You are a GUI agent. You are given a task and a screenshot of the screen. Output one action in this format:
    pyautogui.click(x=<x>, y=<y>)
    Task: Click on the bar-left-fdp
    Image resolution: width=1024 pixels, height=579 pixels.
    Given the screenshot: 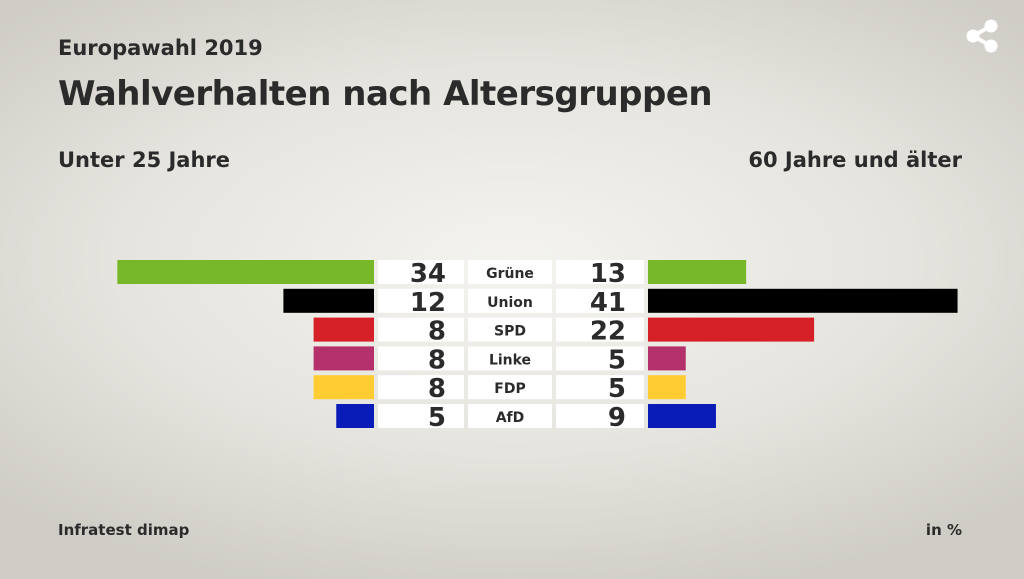 What is the action you would take?
    pyautogui.click(x=343, y=387)
    